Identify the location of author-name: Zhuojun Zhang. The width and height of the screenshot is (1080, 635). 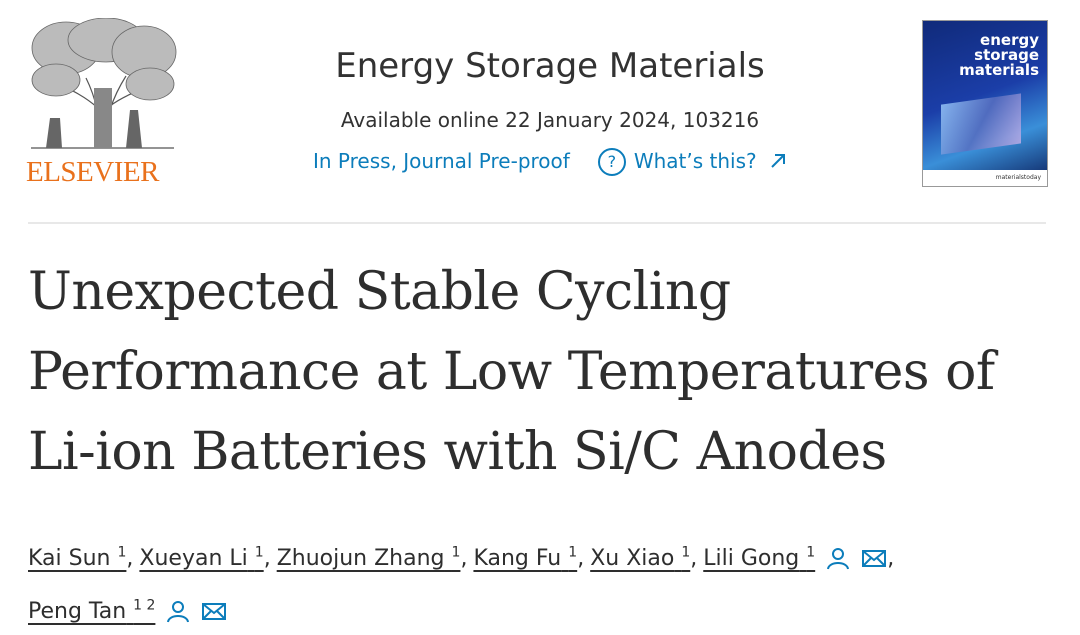
(360, 559).